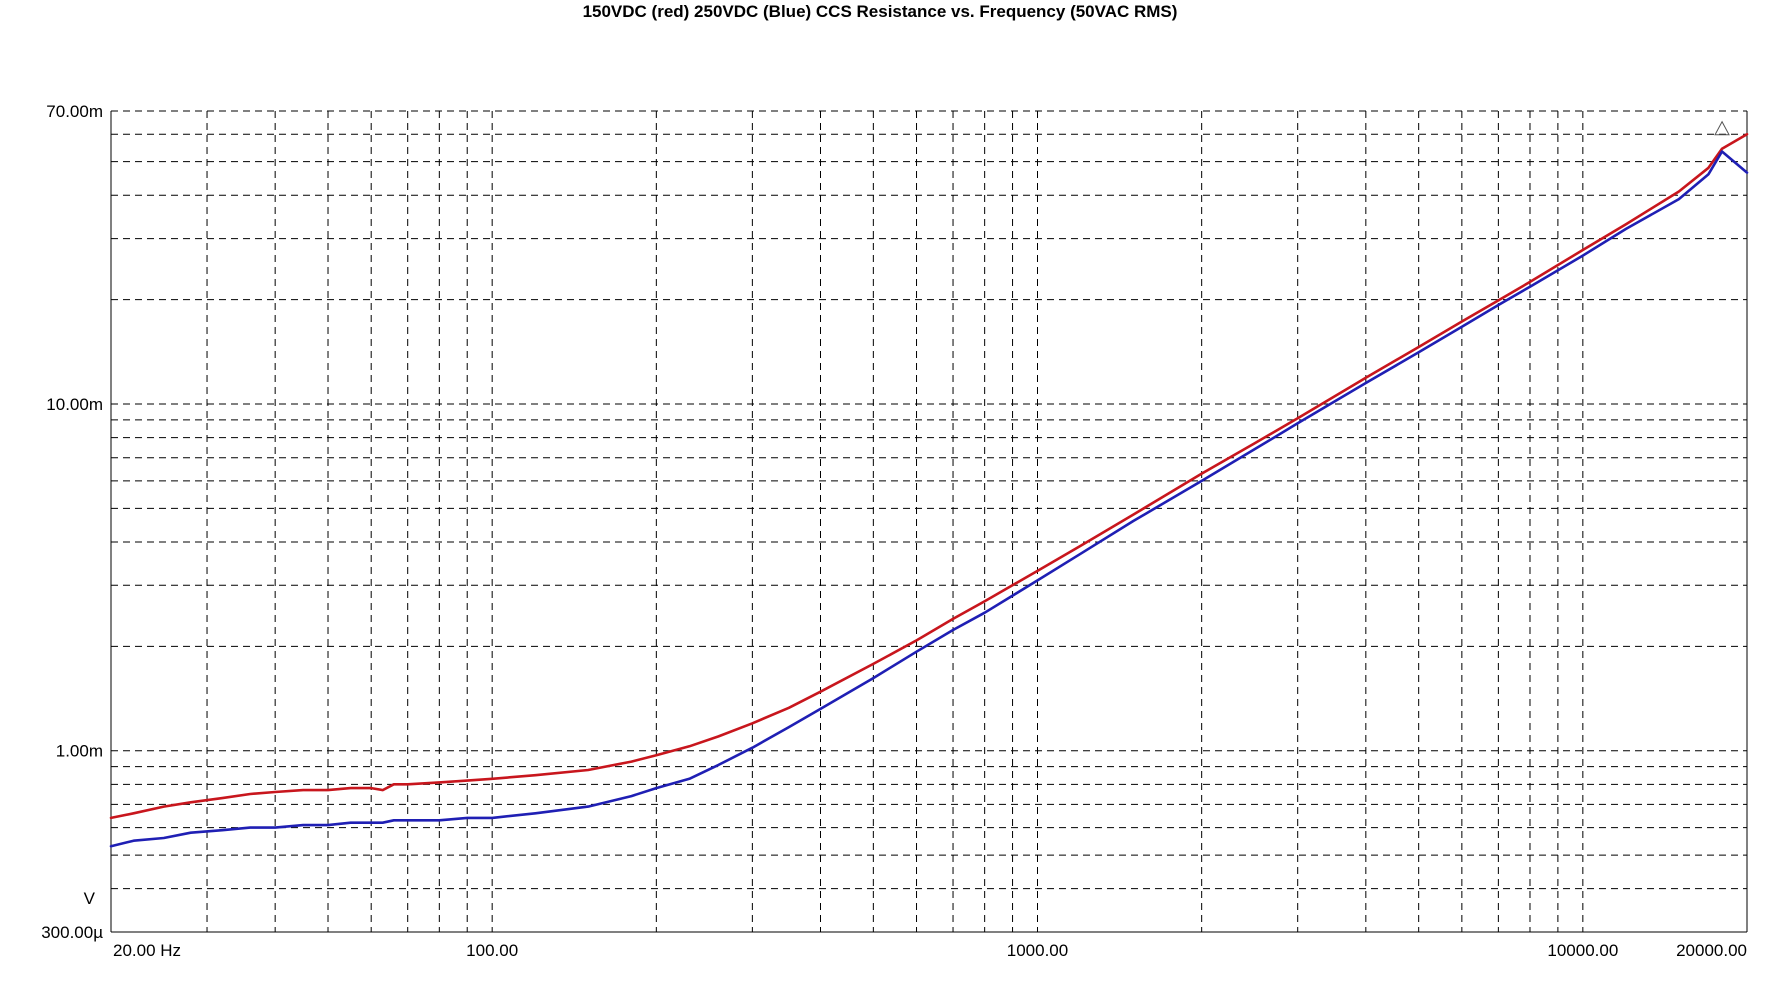 The width and height of the screenshot is (1783, 989). I want to click on x-tick-label: 20000.00, so click(1711, 950).